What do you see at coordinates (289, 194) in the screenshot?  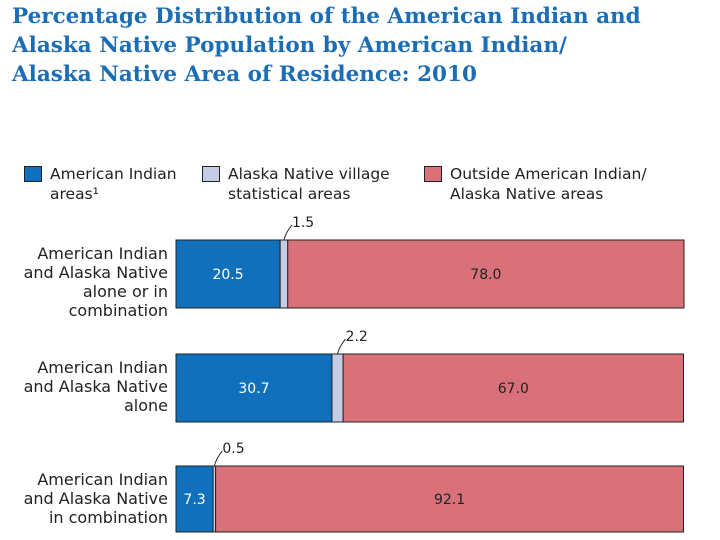 I see `legend-label-line: statistical areas` at bounding box center [289, 194].